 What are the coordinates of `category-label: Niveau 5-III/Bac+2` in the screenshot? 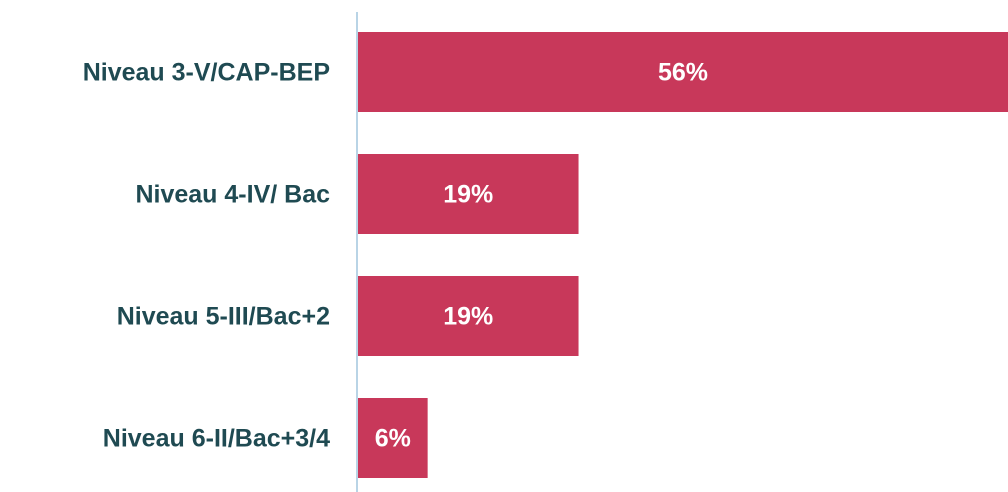 It's located at (223, 317).